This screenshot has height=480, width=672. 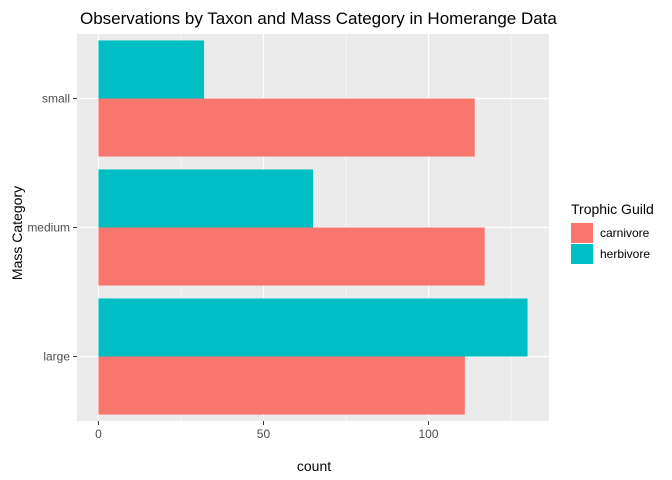 What do you see at coordinates (612, 209) in the screenshot?
I see `legend-title: Trophic Guild` at bounding box center [612, 209].